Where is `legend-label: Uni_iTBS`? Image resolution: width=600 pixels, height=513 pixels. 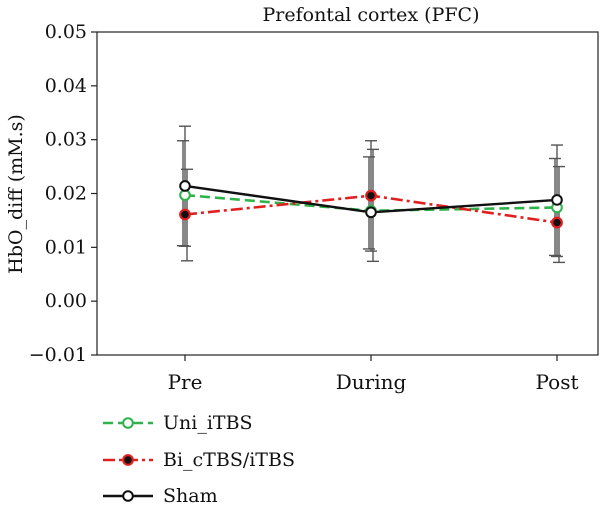
legend-label: Uni_iTBS is located at coordinates (208, 423).